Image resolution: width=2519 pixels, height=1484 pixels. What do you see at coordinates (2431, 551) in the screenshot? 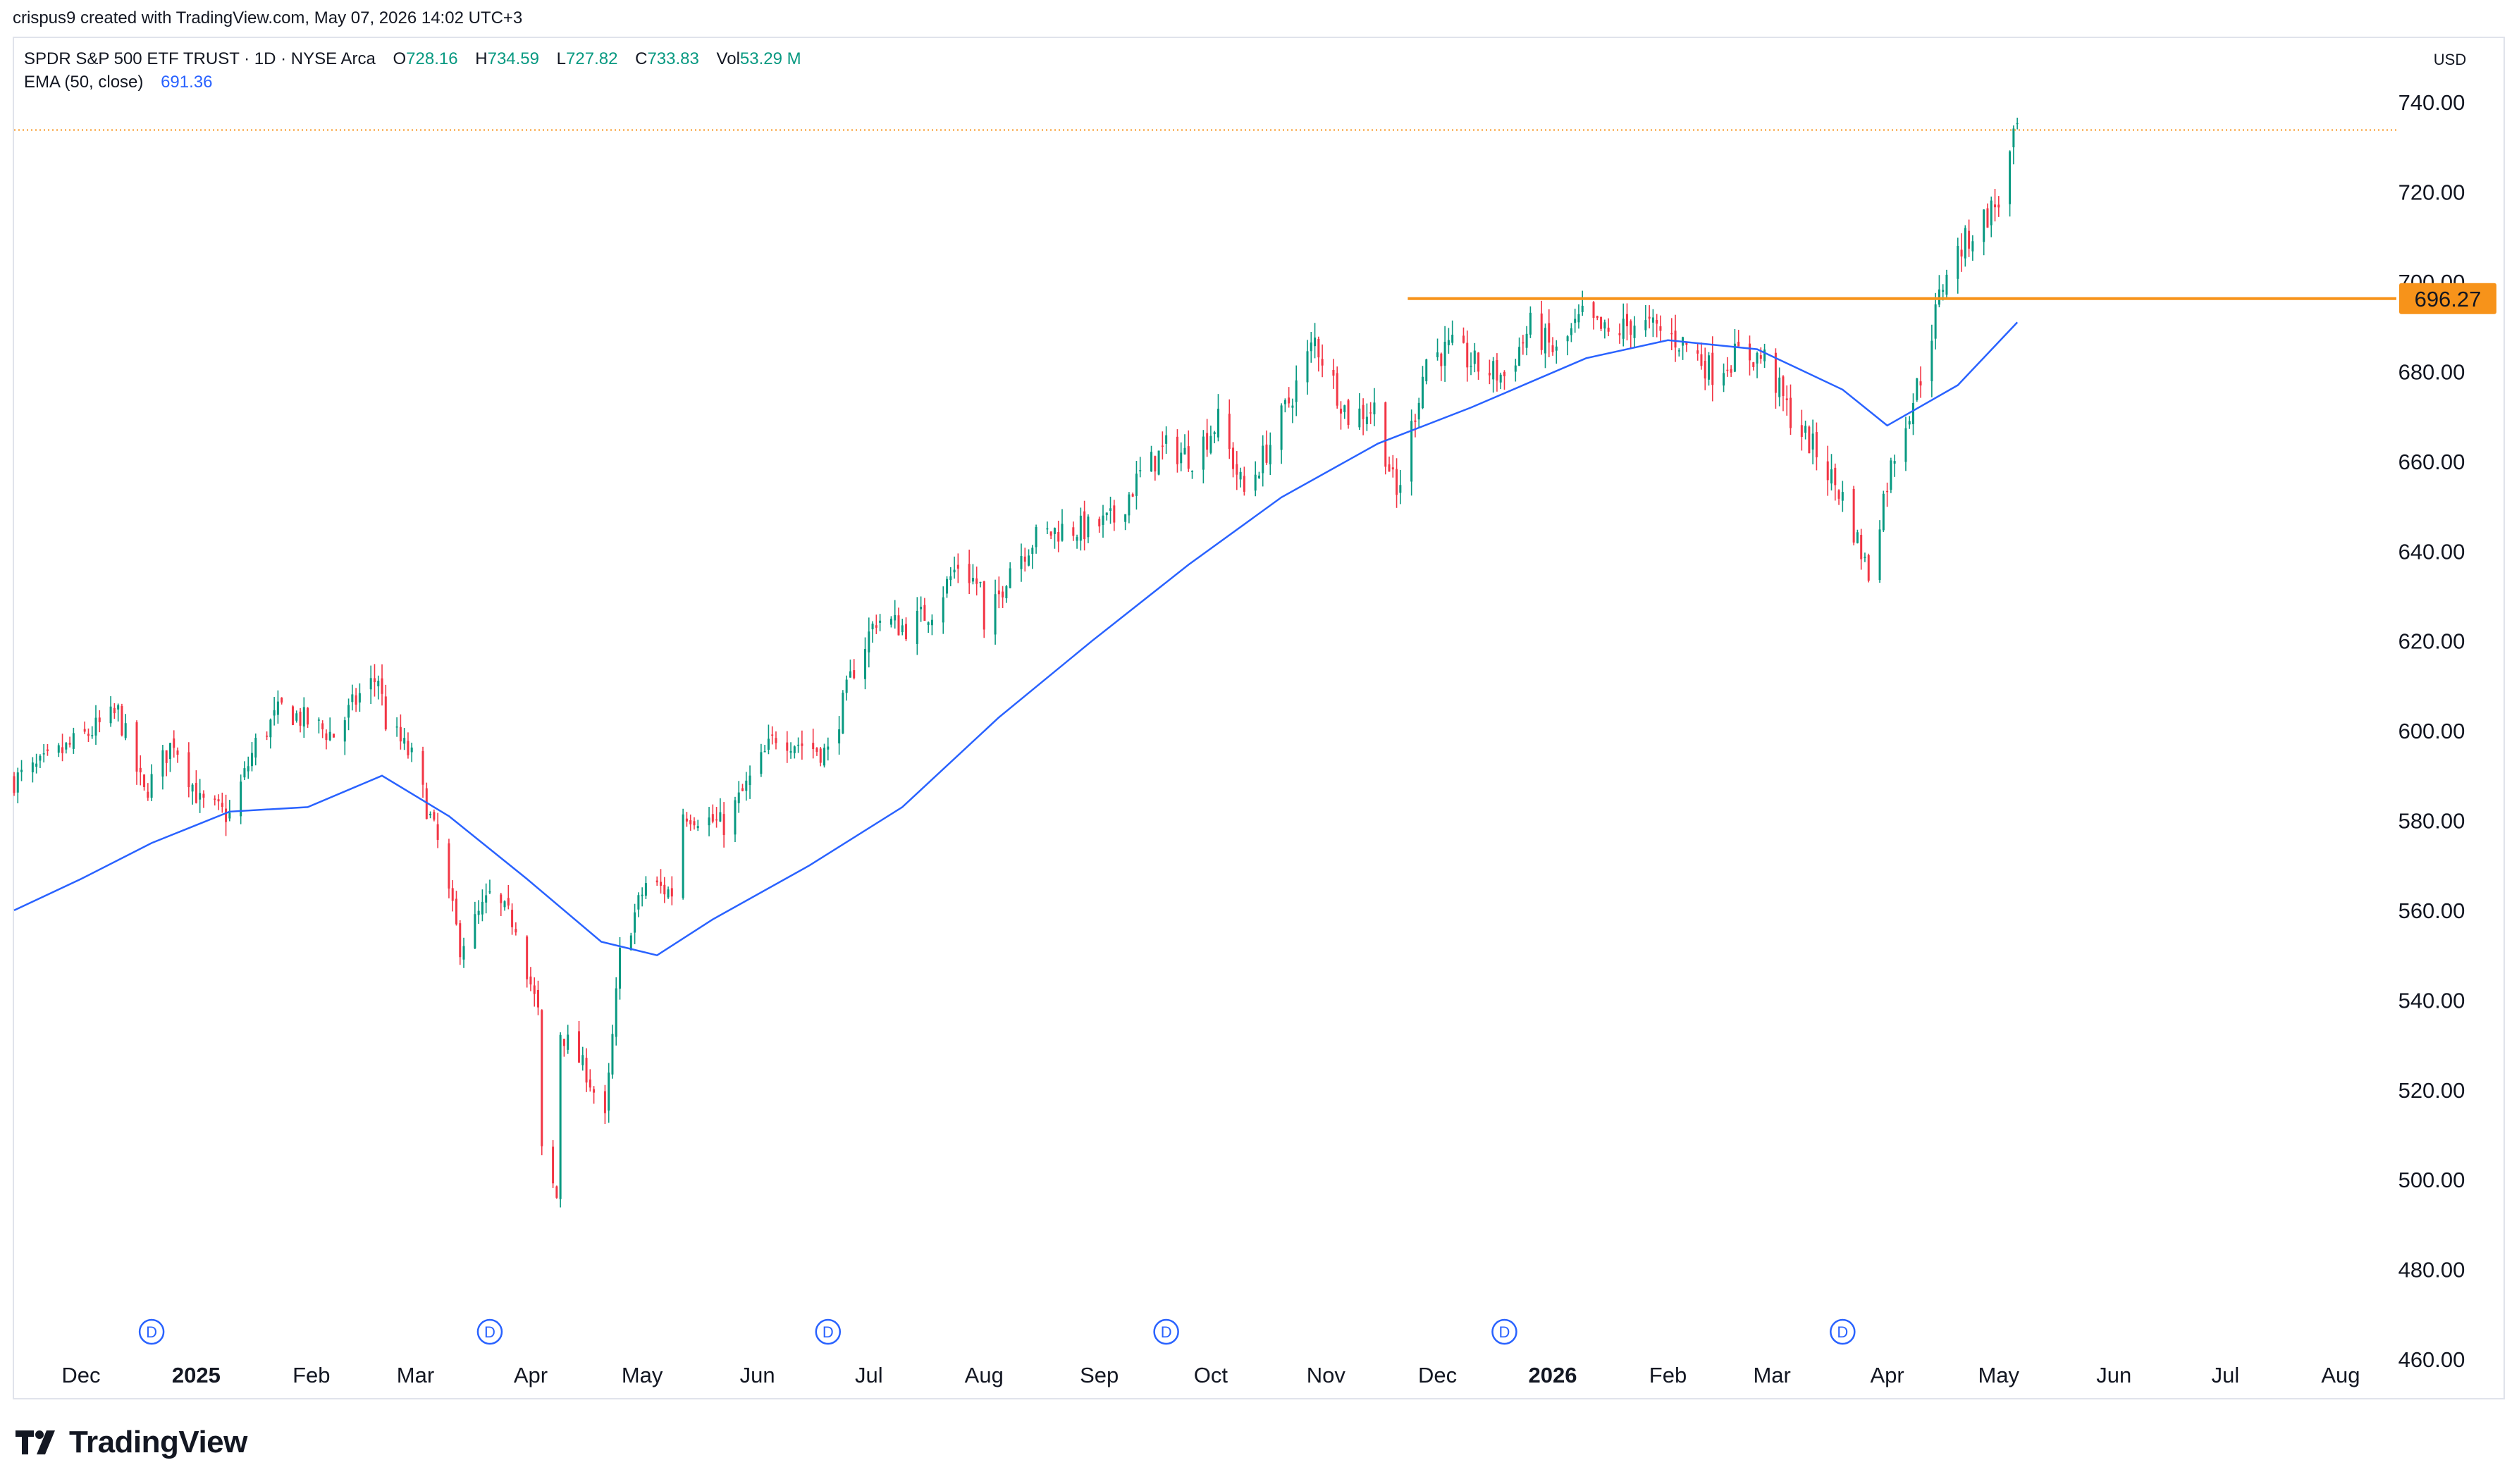
I see `price-tick-label: 640.00` at bounding box center [2431, 551].